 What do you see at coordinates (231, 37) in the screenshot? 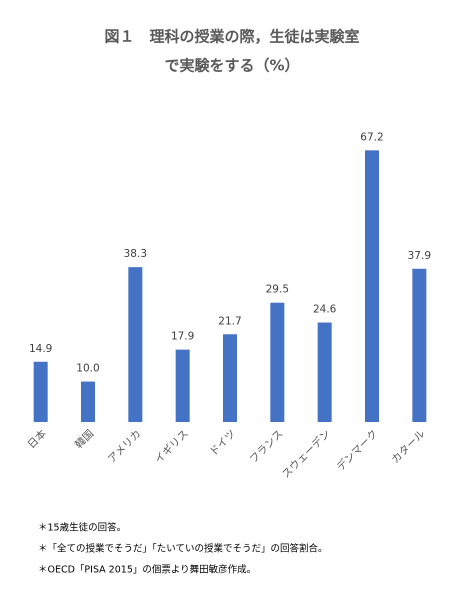
I see `chart-title: 図１ 理科の授業の際，生徒は実験室` at bounding box center [231, 37].